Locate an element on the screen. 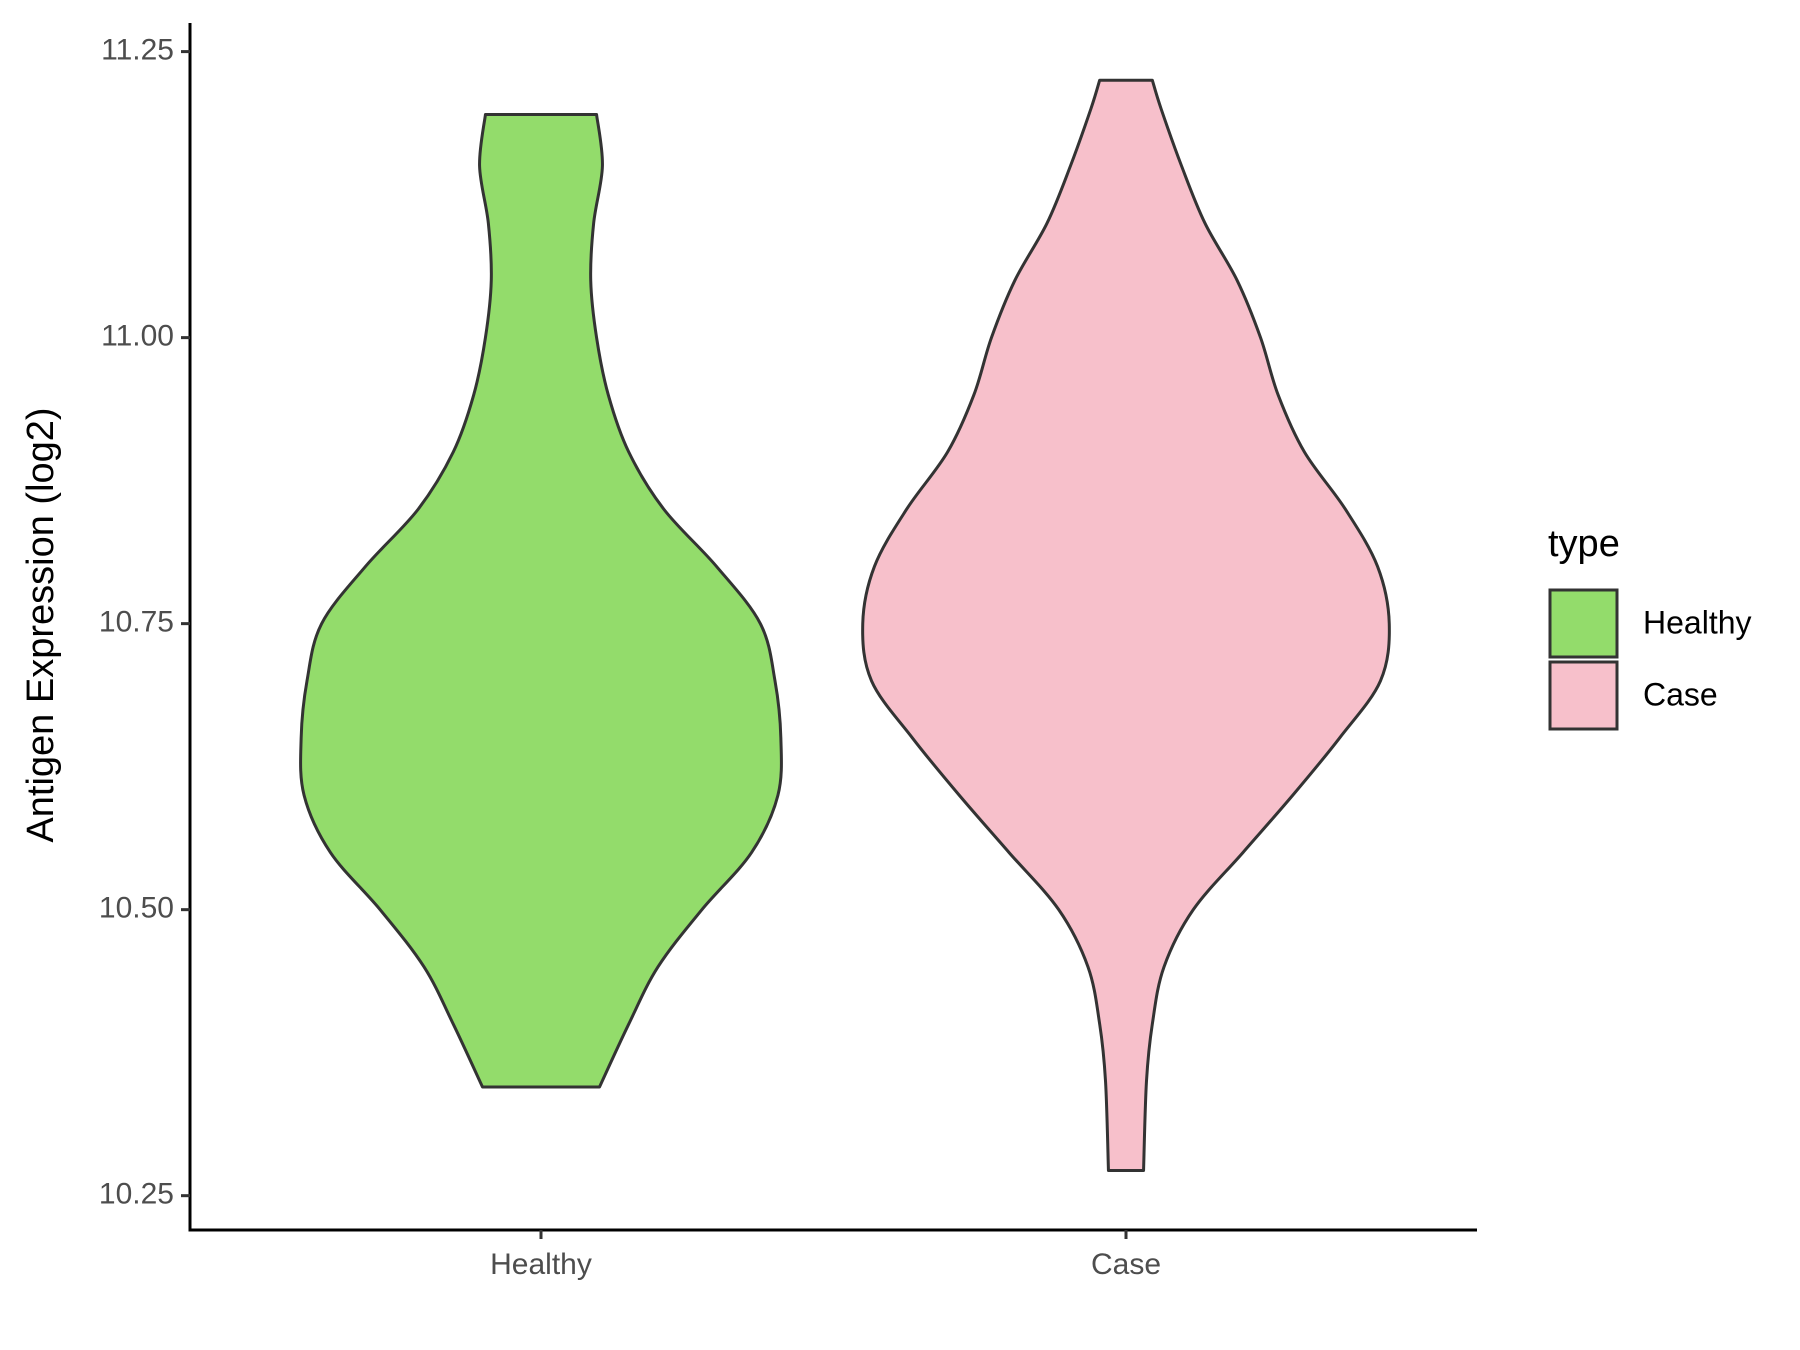 This screenshot has width=1800, height=1350. legend-title: type is located at coordinates (1584, 544).